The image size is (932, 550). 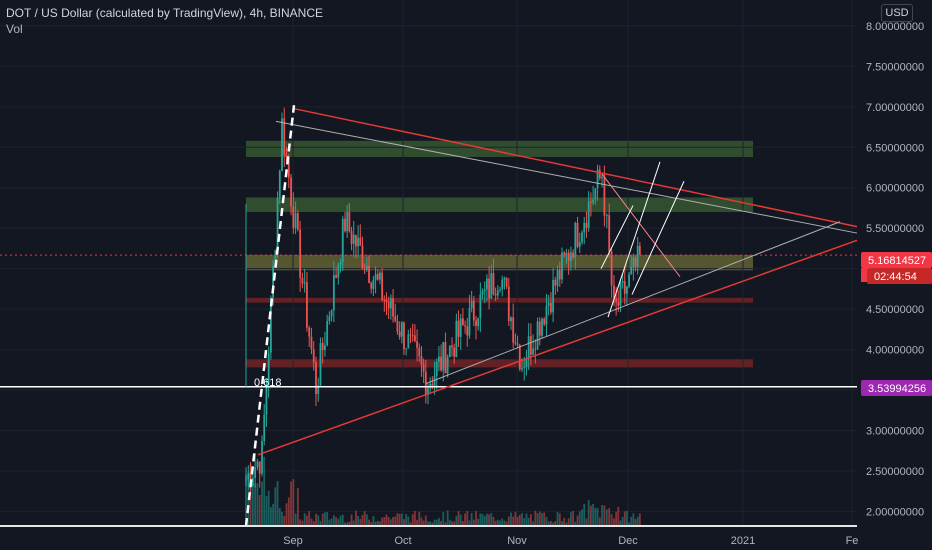 What do you see at coordinates (402, 541) in the screenshot?
I see `time-tick-label: Oct` at bounding box center [402, 541].